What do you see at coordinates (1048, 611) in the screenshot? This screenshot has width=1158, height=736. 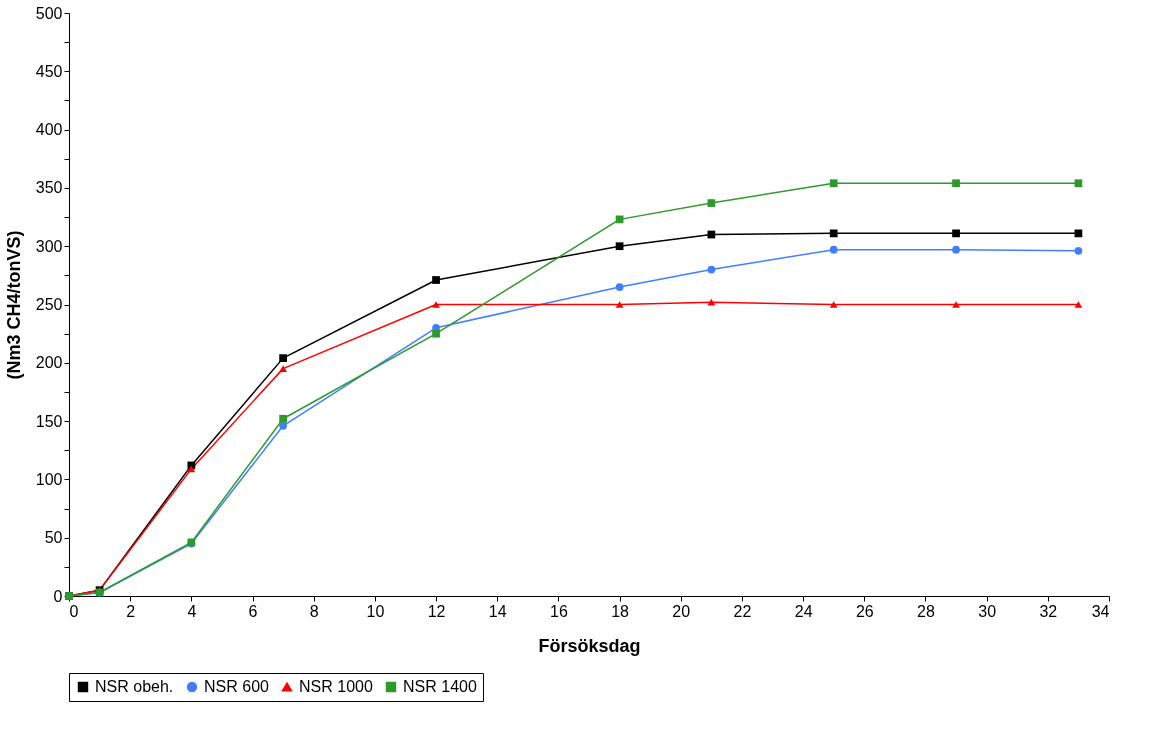 I see `x-tick-label: 32` at bounding box center [1048, 611].